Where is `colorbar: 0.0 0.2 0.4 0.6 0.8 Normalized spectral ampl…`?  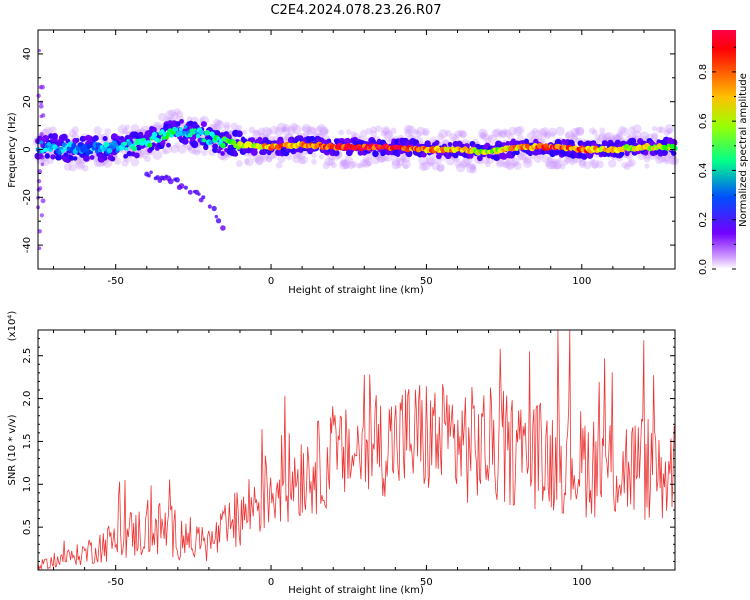
colorbar: 0.0 0.2 0.4 0.6 0.8 Normalized spectral ampl… is located at coordinates (723, 152).